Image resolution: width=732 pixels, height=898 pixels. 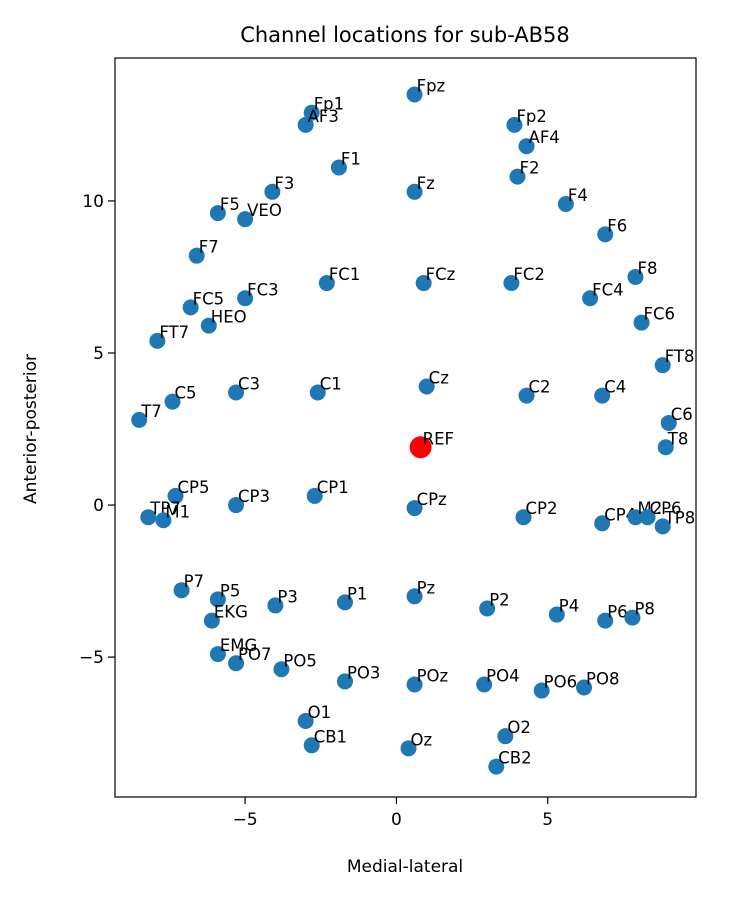 What do you see at coordinates (254, 654) in the screenshot?
I see `channel-label-po7: PO7` at bounding box center [254, 654].